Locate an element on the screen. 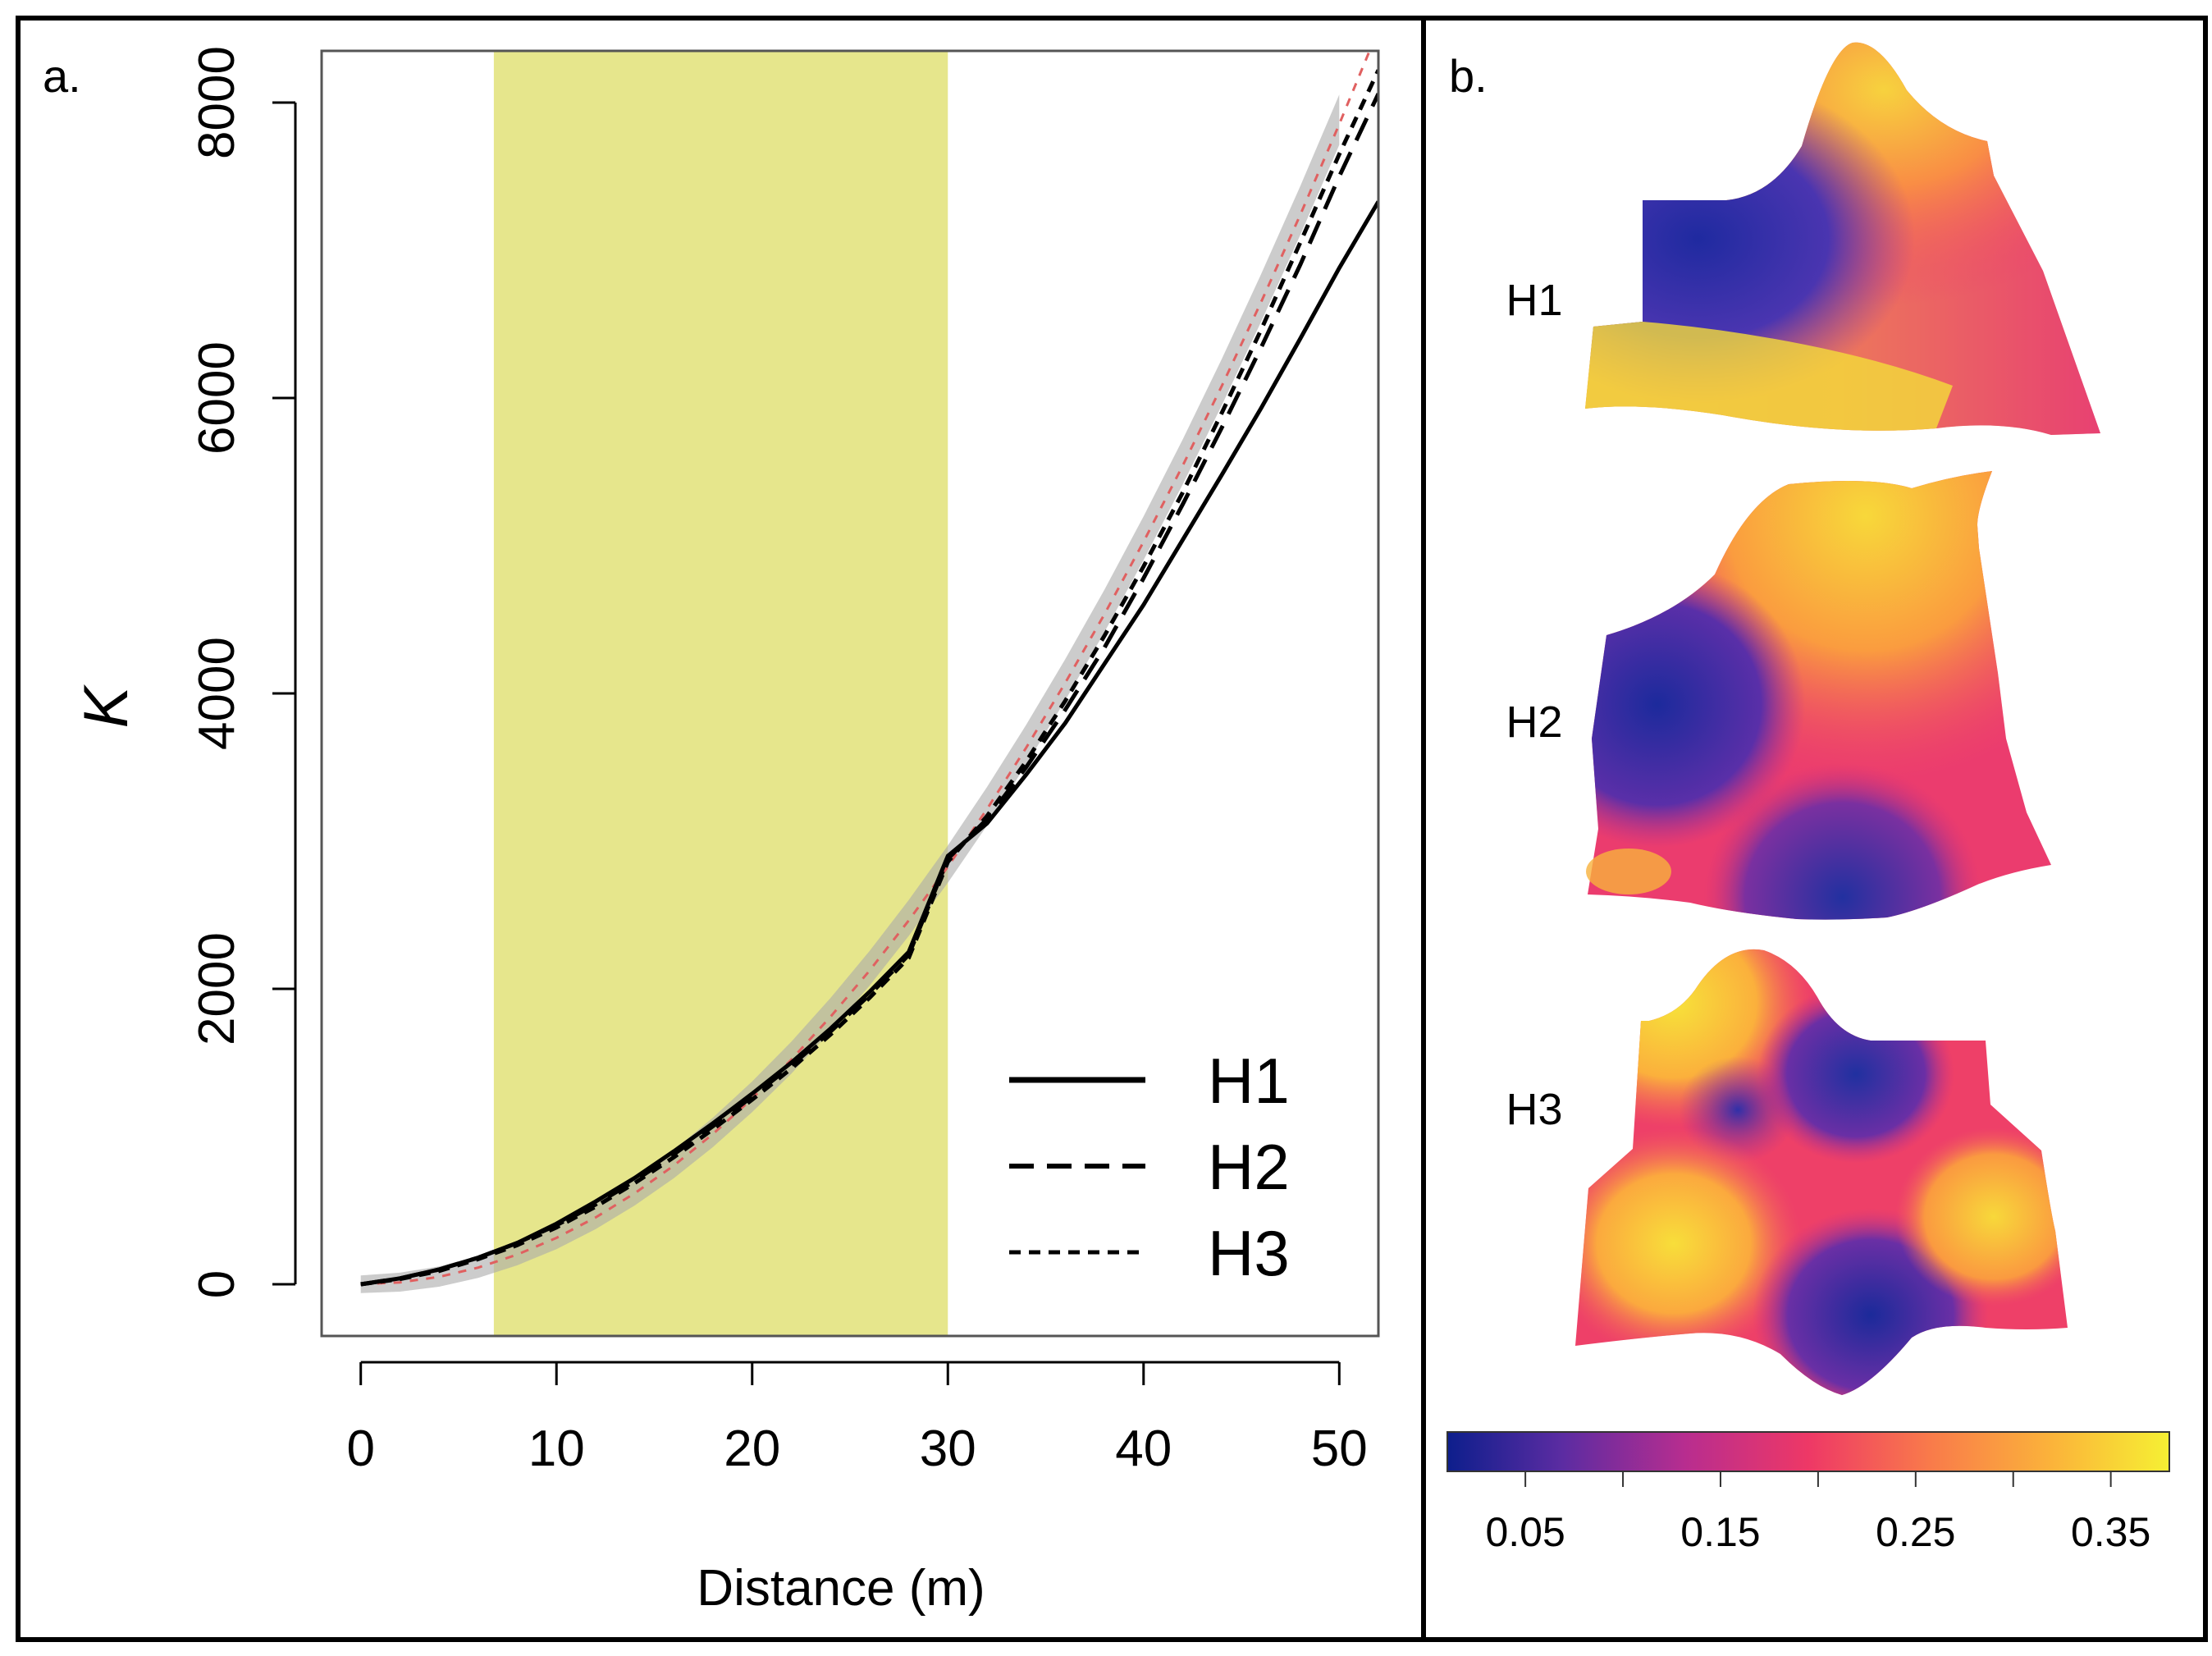 The width and height of the screenshot is (2212, 1656). legend-label-h3: H3 is located at coordinates (1249, 1253).